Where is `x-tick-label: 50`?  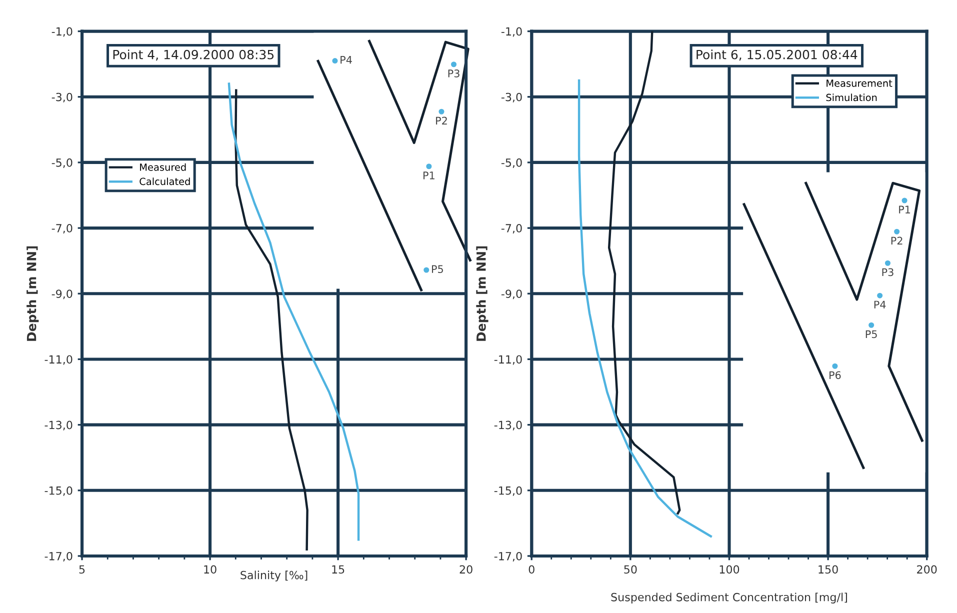
x-tick-label: 50 is located at coordinates (630, 569).